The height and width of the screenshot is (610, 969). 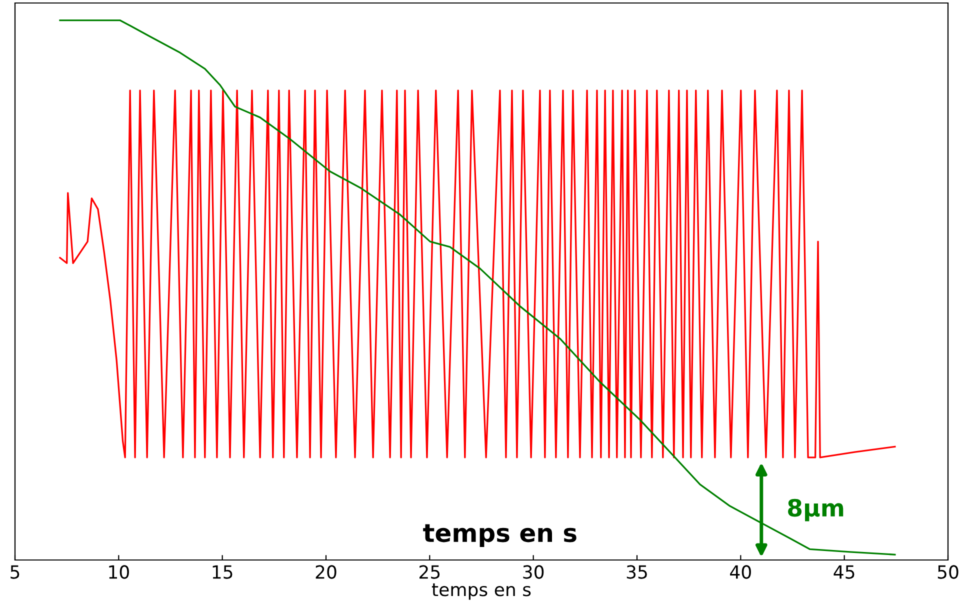 What do you see at coordinates (740, 572) in the screenshot?
I see `x-tick-label: 40` at bounding box center [740, 572].